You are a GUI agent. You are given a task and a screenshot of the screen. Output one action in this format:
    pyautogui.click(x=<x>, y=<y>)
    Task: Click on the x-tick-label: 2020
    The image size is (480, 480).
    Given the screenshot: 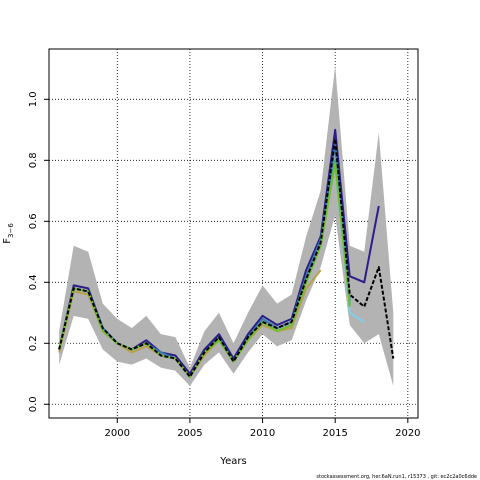 What is the action you would take?
    pyautogui.click(x=407, y=433)
    